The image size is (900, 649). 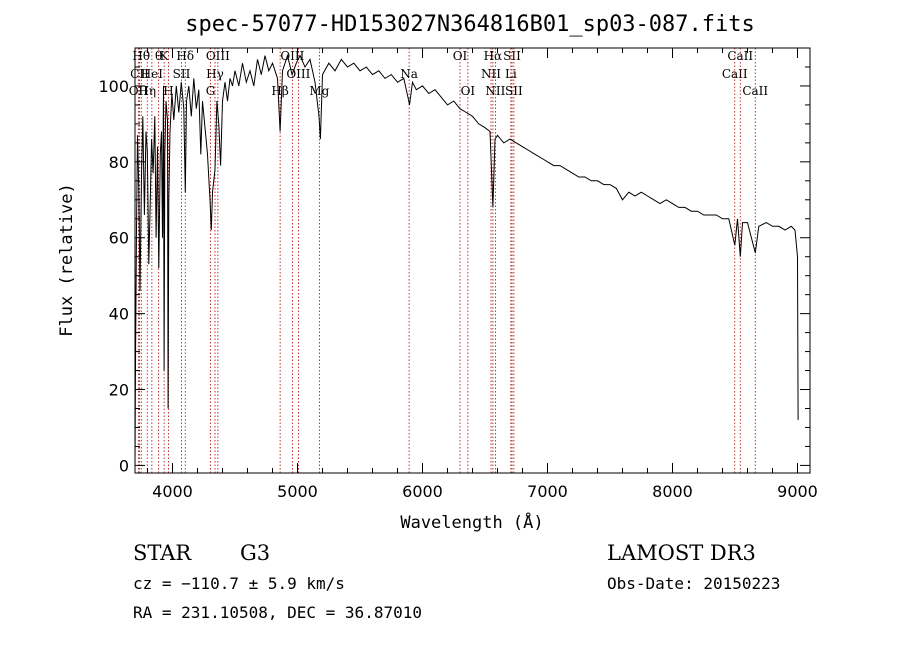 What do you see at coordinates (119, 238) in the screenshot?
I see `y-tick-label-3: 60` at bounding box center [119, 238].